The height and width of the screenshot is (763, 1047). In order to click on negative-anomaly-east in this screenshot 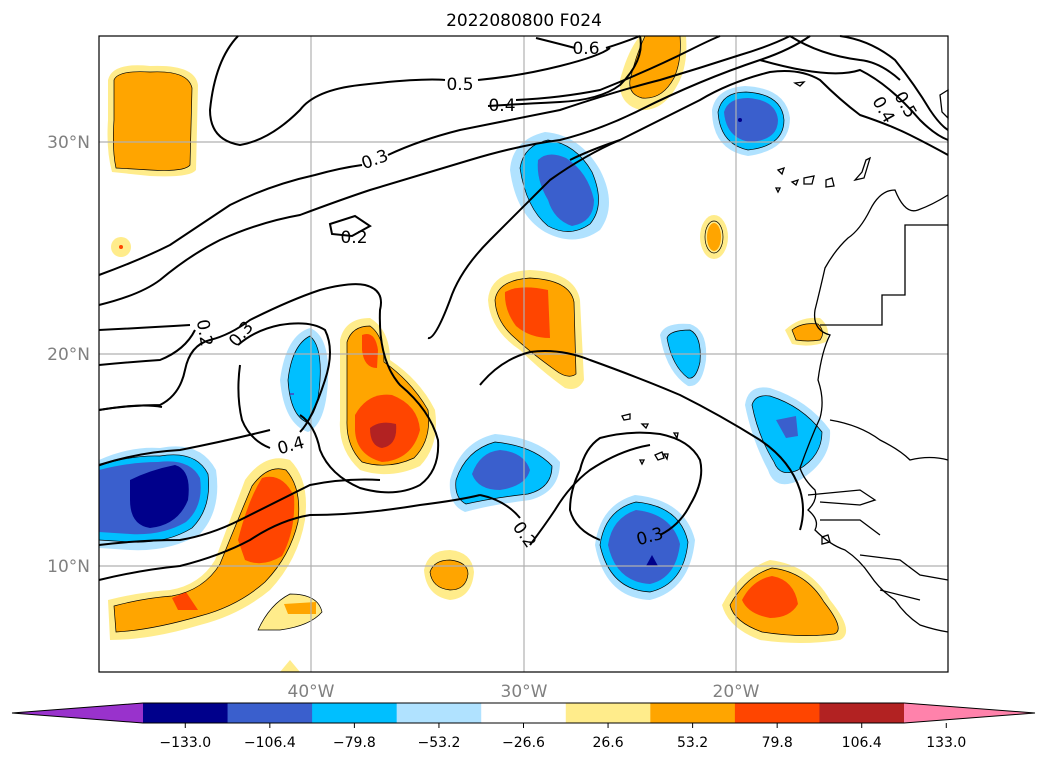, I will do `click(788, 436)`.